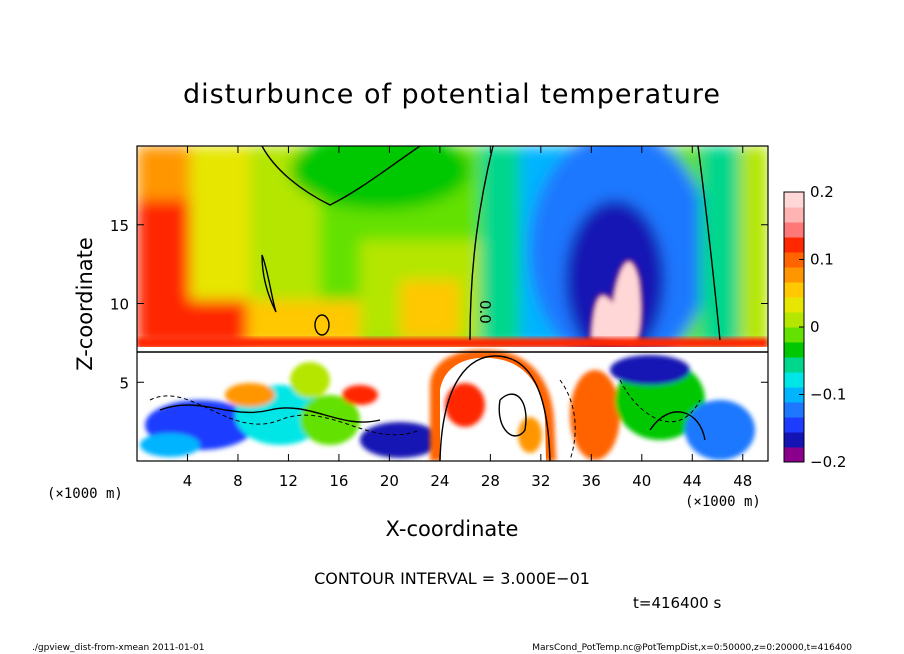  What do you see at coordinates (452, 529) in the screenshot?
I see `x-axis-label: X-coordinate` at bounding box center [452, 529].